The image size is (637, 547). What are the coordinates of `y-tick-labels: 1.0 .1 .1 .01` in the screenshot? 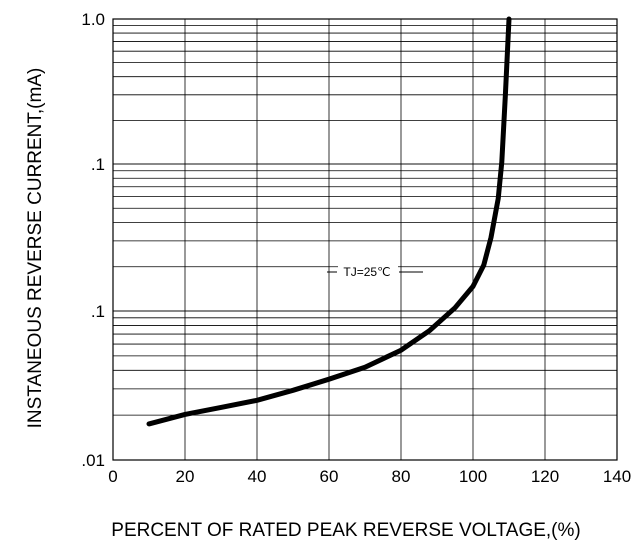 It's located at (93, 240).